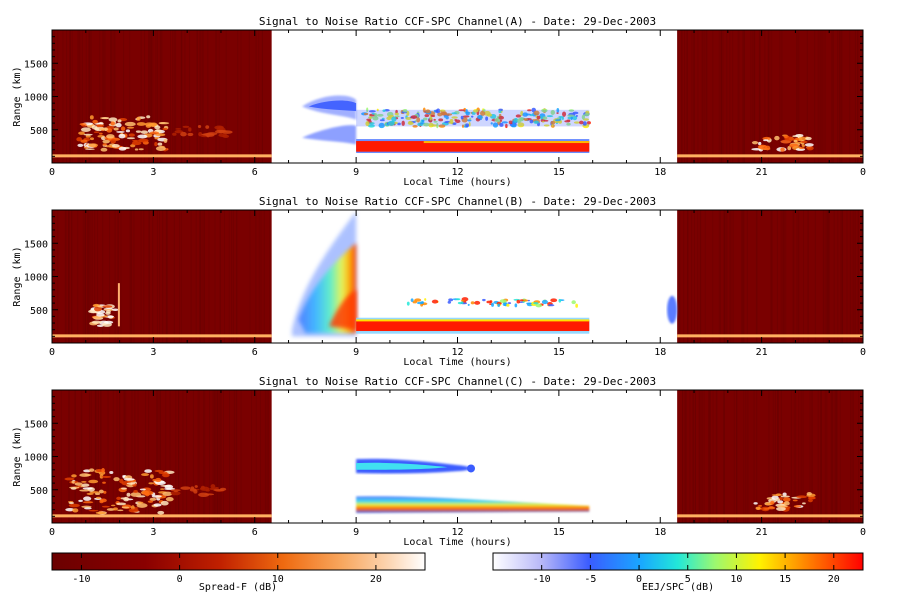 The image size is (900, 600). Describe the element at coordinates (343, 309) in the screenshot. I see `plume-peak` at that location.